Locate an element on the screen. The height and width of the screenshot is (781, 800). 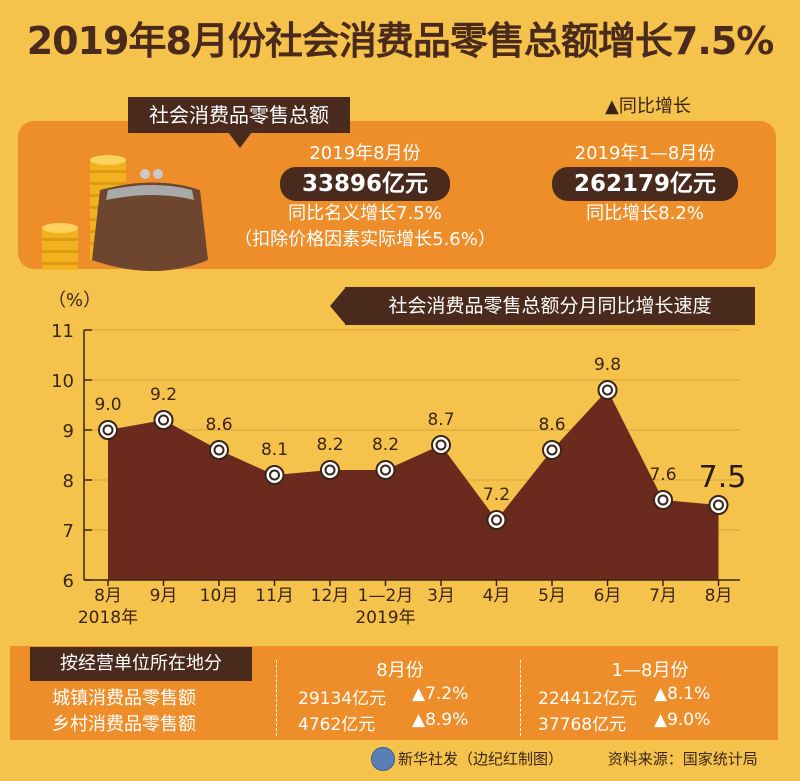
y-tick-label: 11 is located at coordinates (62, 331).